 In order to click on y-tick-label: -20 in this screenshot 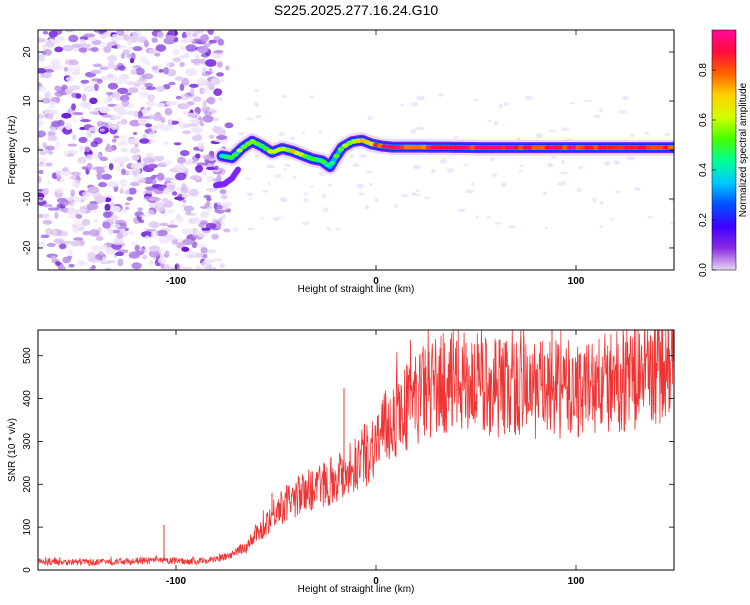, I will do `click(27, 247)`.